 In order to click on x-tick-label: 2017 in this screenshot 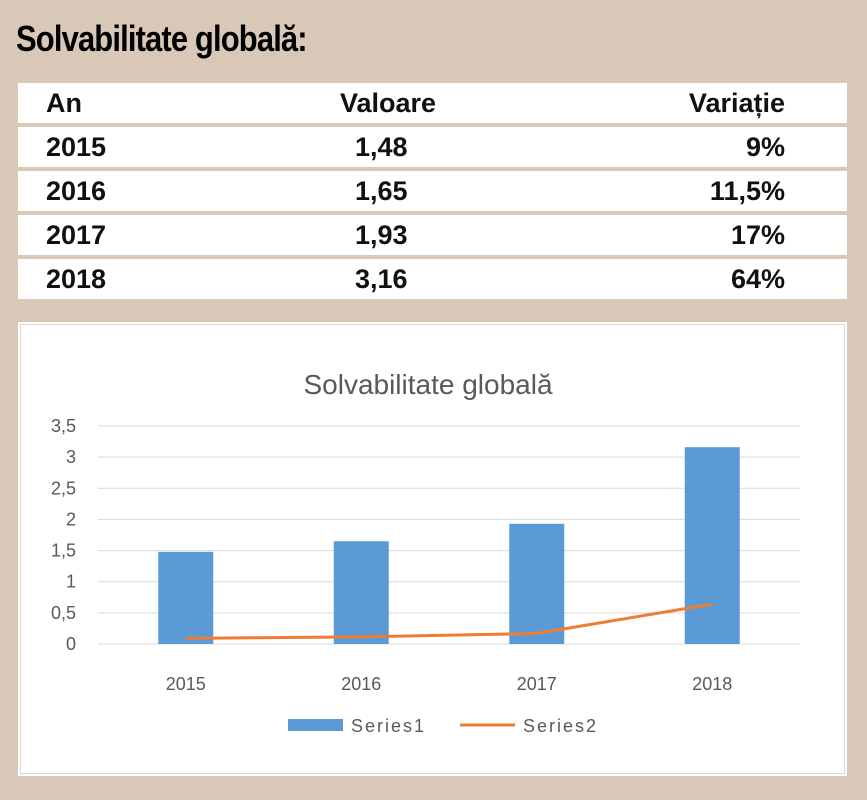, I will do `click(537, 684)`.